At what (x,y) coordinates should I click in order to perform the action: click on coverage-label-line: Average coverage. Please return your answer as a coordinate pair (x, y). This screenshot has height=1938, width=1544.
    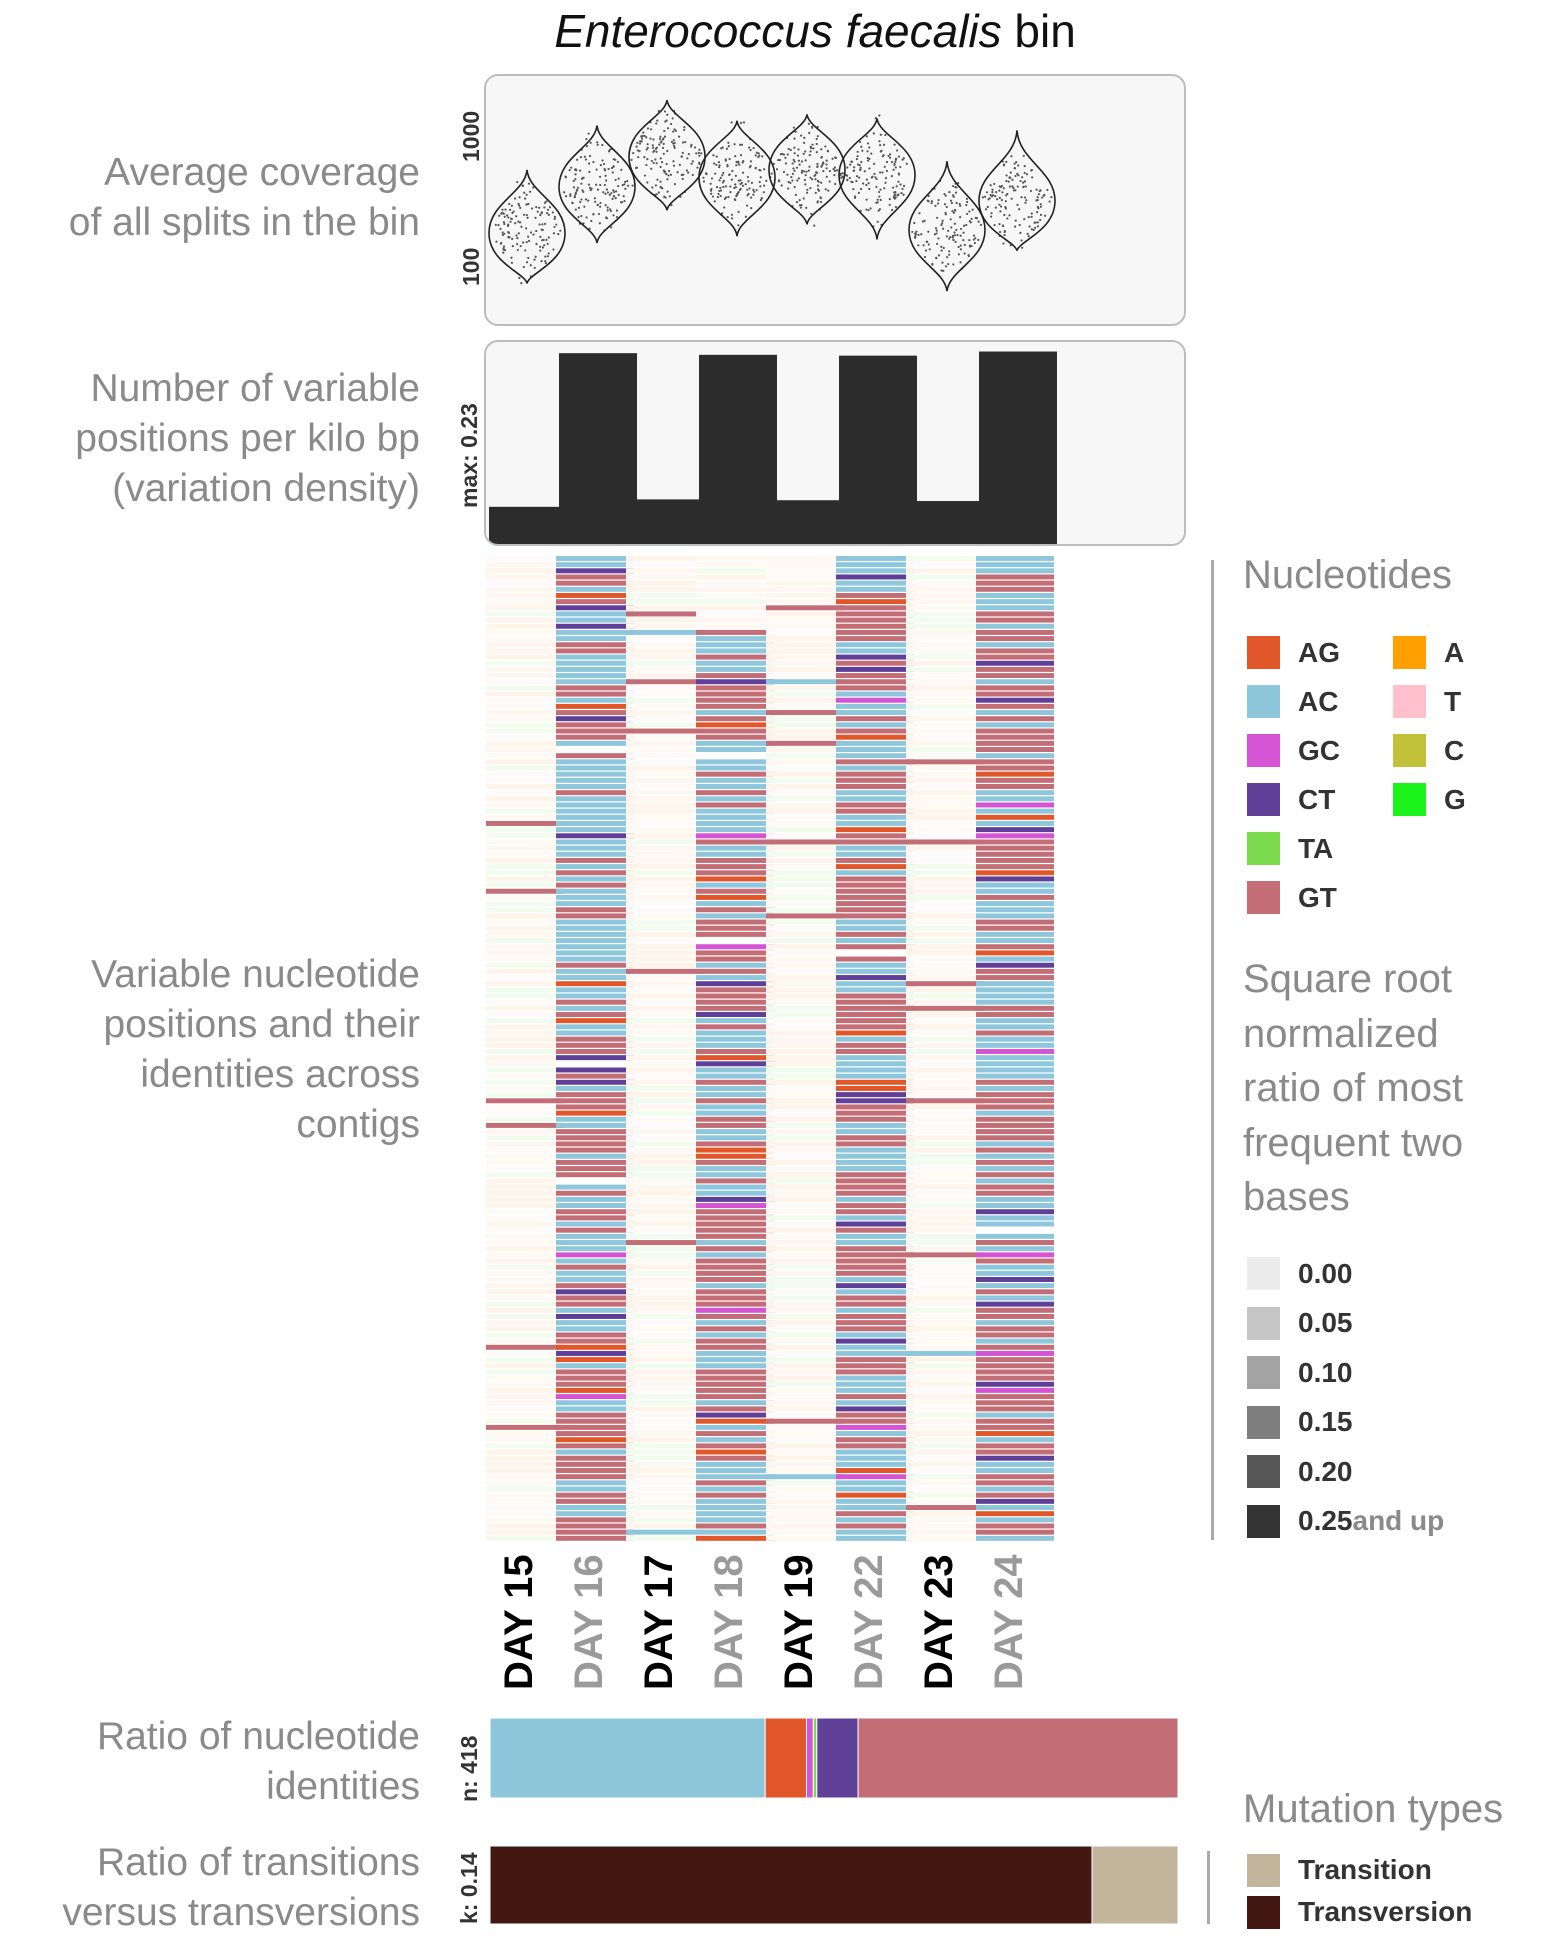
    Looking at the image, I should click on (262, 172).